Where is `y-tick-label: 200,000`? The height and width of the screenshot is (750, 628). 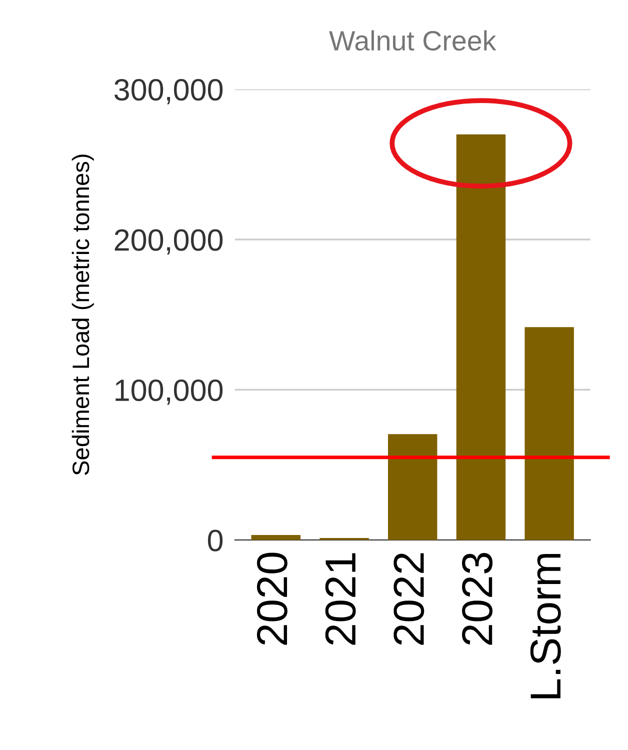
y-tick-label: 200,000 is located at coordinates (168, 241).